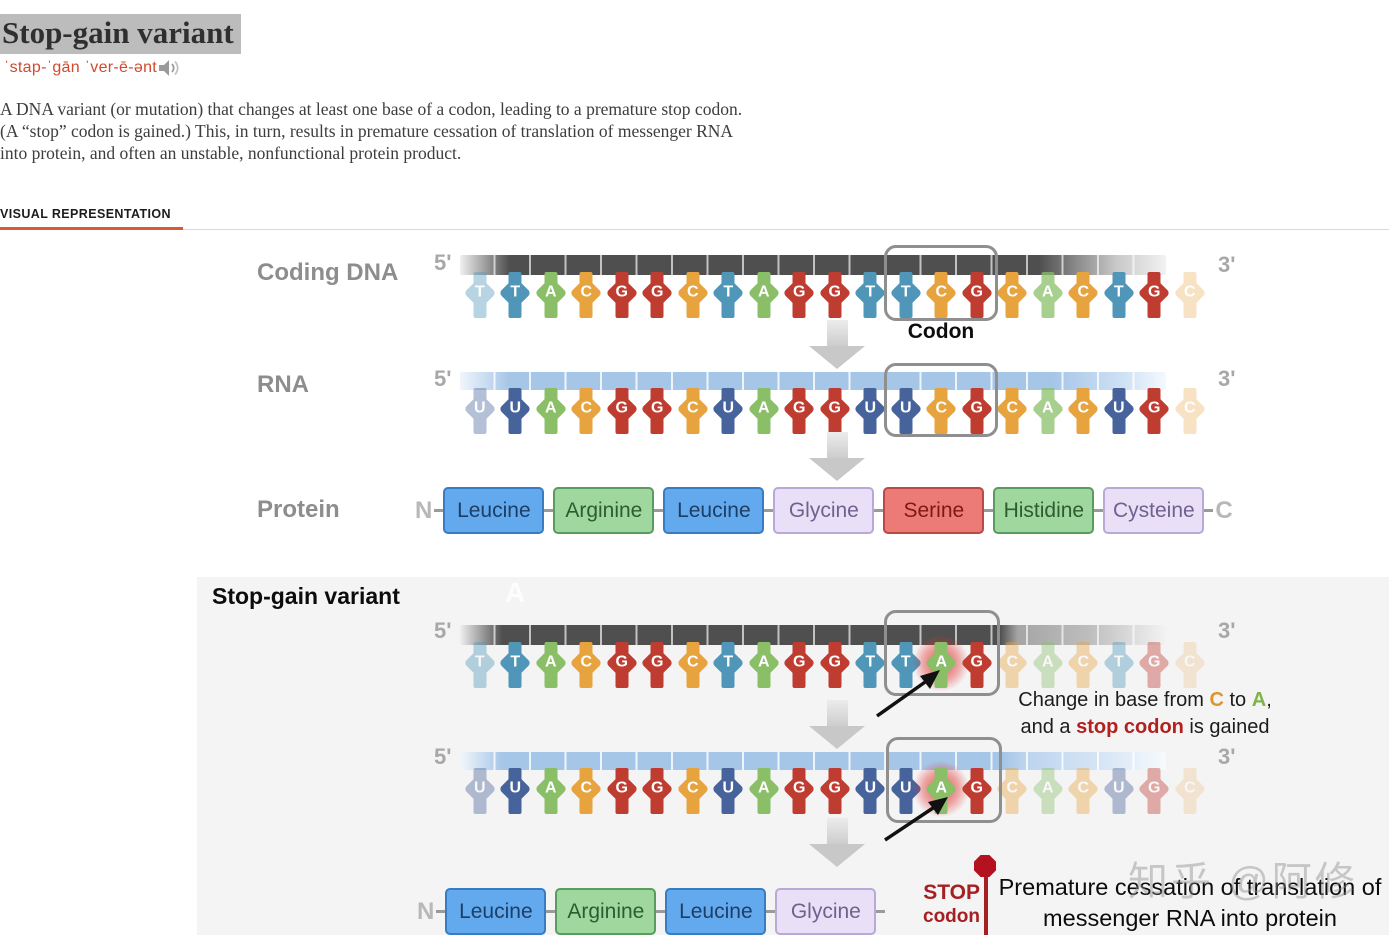 The image size is (1389, 935). Describe the element at coordinates (1227, 264) in the screenshot. I see `three-prime-label-dna: 3'` at that location.